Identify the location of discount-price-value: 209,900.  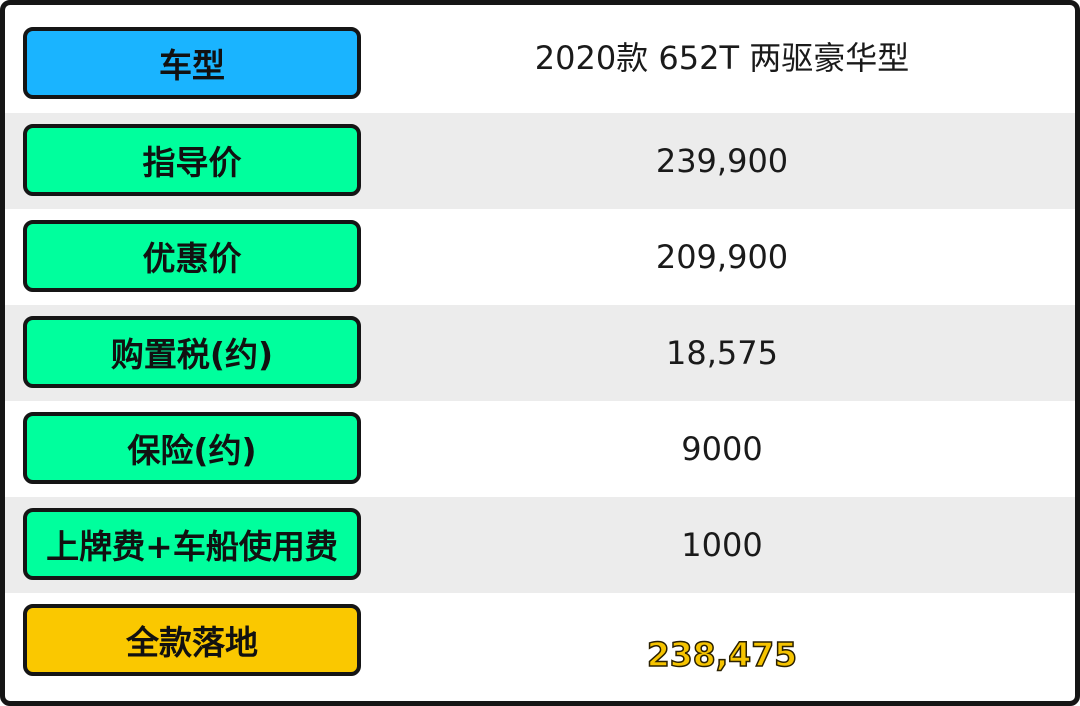
(722, 257).